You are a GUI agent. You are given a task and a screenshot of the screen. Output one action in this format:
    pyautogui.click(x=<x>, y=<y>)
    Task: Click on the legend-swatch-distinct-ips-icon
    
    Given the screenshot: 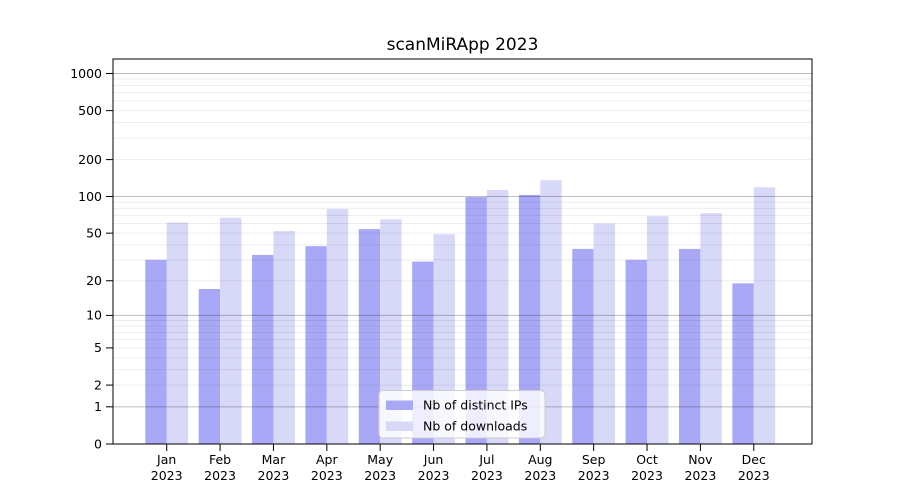 What is the action you would take?
    pyautogui.click(x=399, y=405)
    